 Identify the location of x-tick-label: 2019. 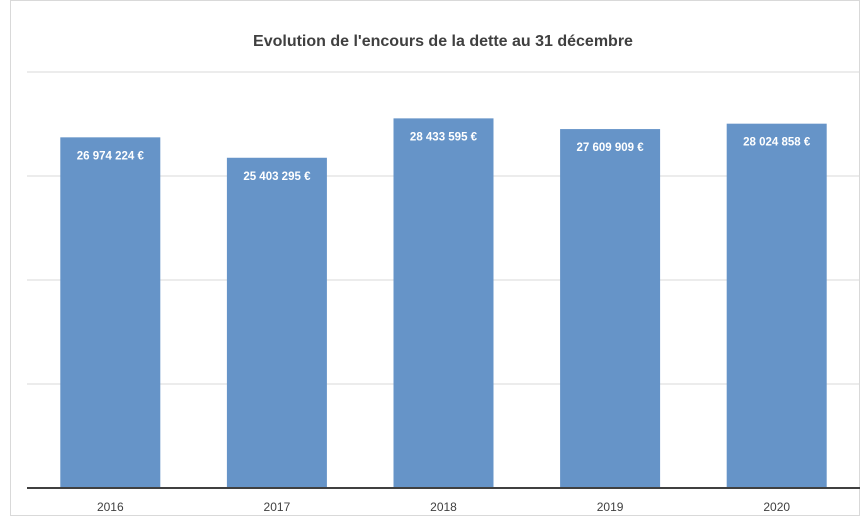
(610, 507).